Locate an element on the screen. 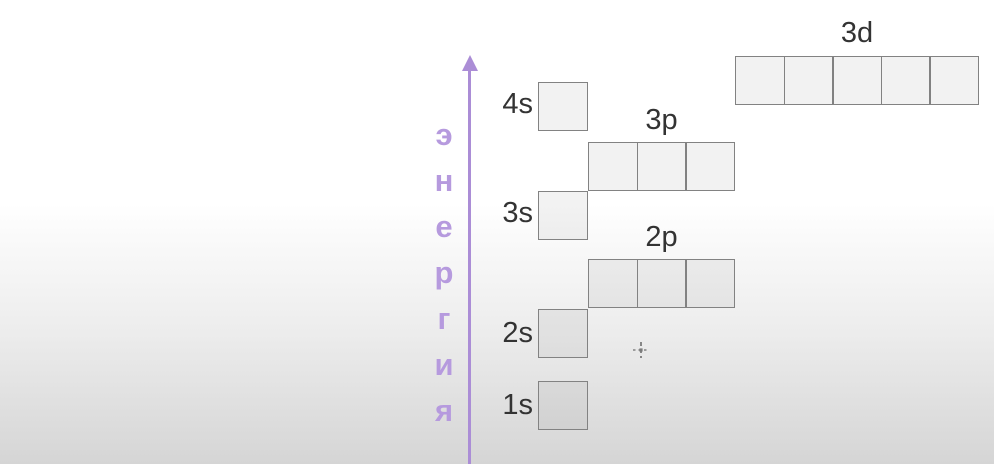 This screenshot has height=464, width=994. orbital-row-2s is located at coordinates (563, 333).